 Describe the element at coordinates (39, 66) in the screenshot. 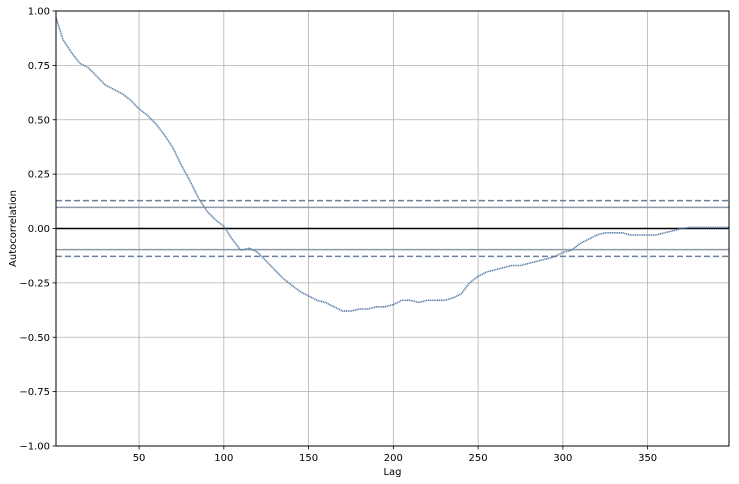

I see `y-tick-label: 0.75` at that location.